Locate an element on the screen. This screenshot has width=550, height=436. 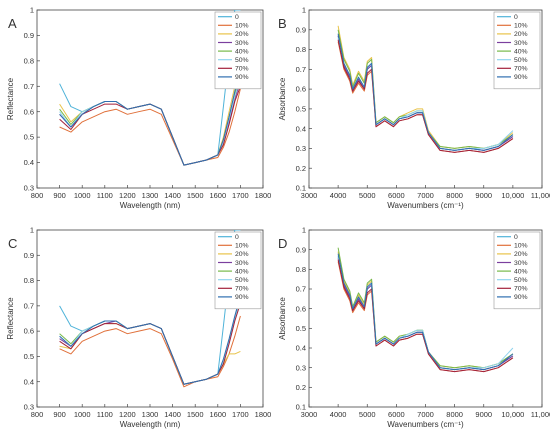
x-tick-label: 4000 is located at coordinates (338, 195).